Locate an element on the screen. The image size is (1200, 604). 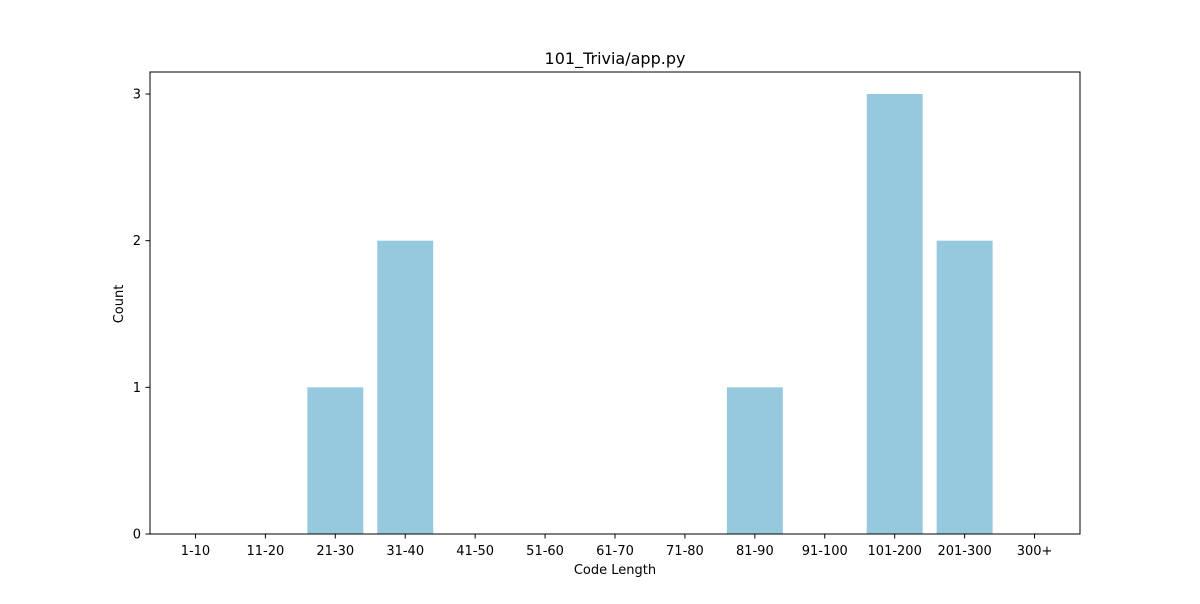
y-tick-label: 1 is located at coordinates (137, 388).